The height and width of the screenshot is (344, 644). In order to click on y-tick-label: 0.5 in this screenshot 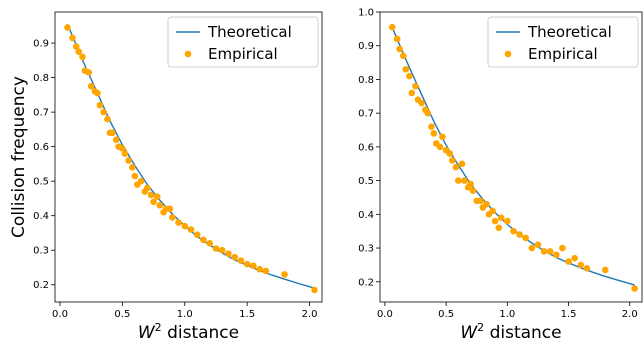, I will do `click(41, 182)`.